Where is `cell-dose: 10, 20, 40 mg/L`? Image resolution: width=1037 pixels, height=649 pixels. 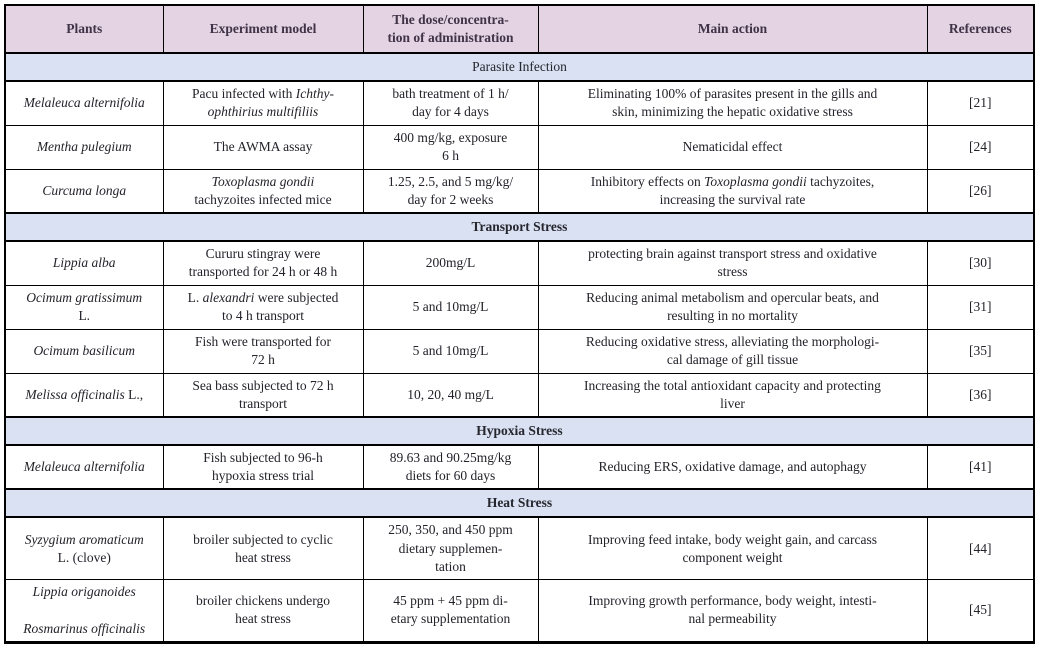
cell-dose: 10, 20, 40 mg/L is located at coordinates (450, 395).